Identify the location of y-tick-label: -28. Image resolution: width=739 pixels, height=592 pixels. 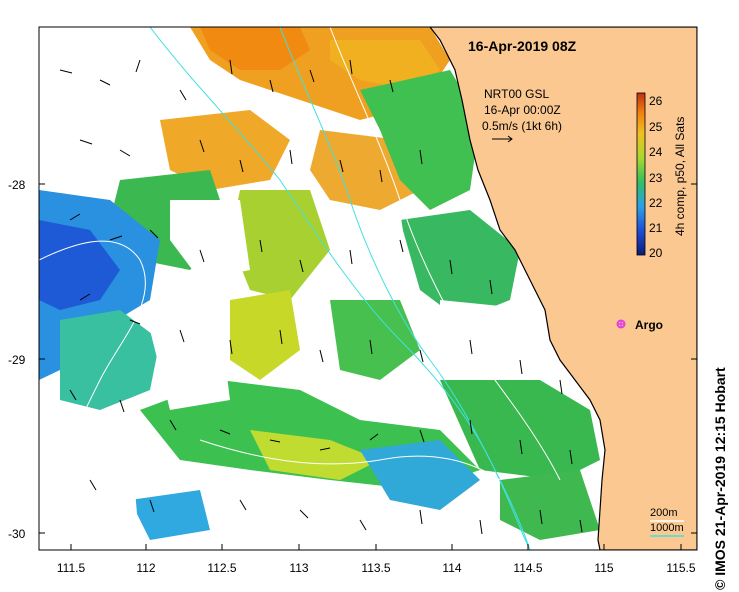
(17, 185).